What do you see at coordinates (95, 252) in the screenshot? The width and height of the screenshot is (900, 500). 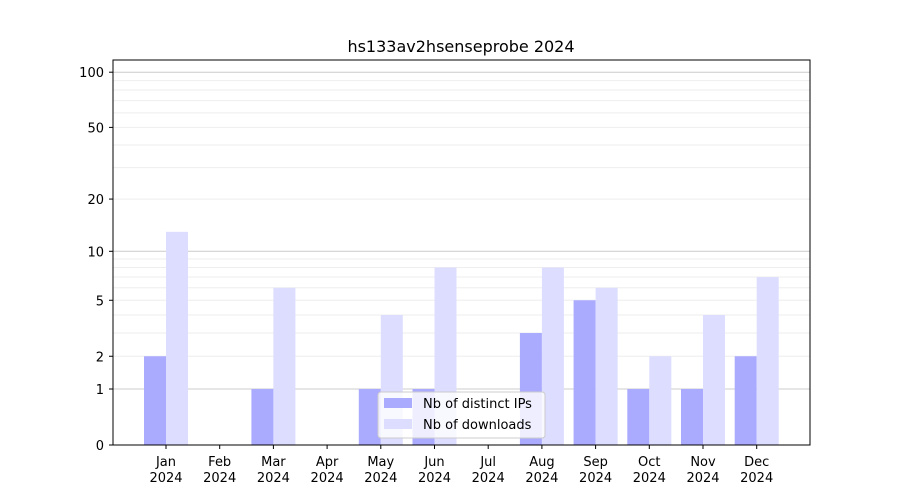 I see `y-tick-label: 10` at bounding box center [95, 252].